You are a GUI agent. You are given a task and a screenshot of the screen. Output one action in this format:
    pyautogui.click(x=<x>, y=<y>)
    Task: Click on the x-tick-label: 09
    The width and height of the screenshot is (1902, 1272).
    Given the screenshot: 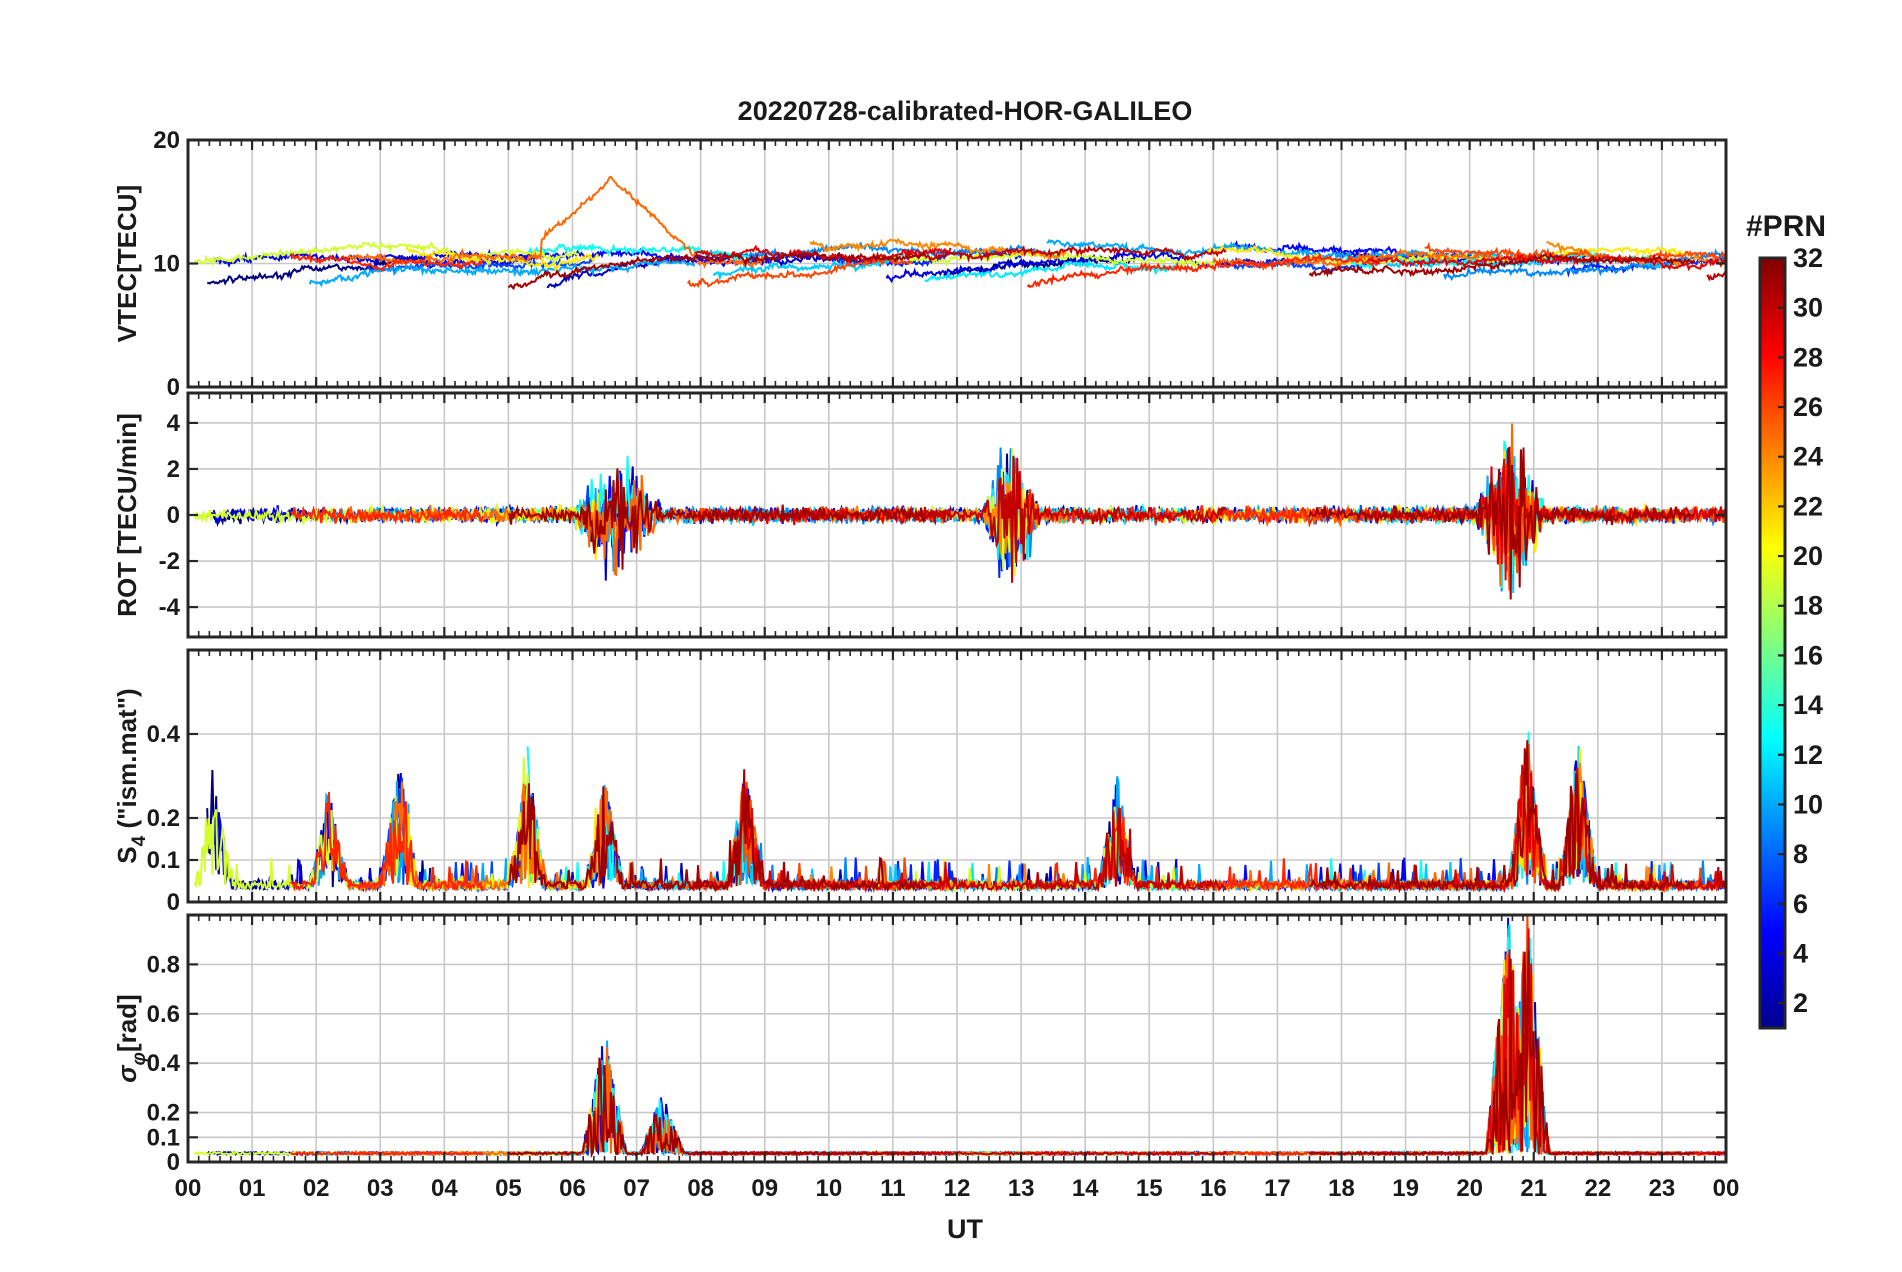 What is the action you would take?
    pyautogui.click(x=764, y=1188)
    